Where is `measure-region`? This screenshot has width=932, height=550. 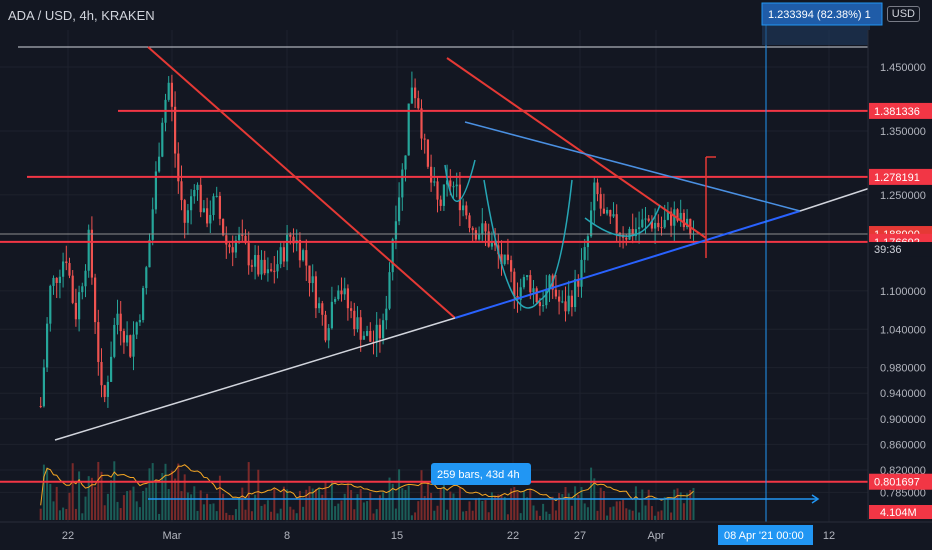 measure-region is located at coordinates (816, 35).